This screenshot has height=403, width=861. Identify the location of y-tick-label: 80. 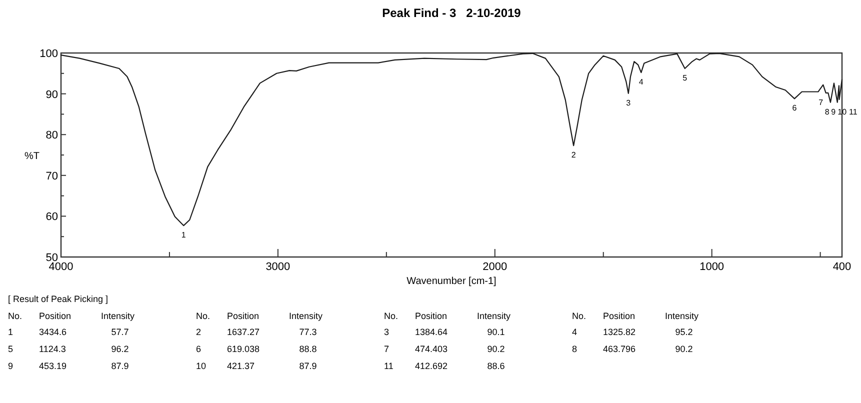
(52, 136).